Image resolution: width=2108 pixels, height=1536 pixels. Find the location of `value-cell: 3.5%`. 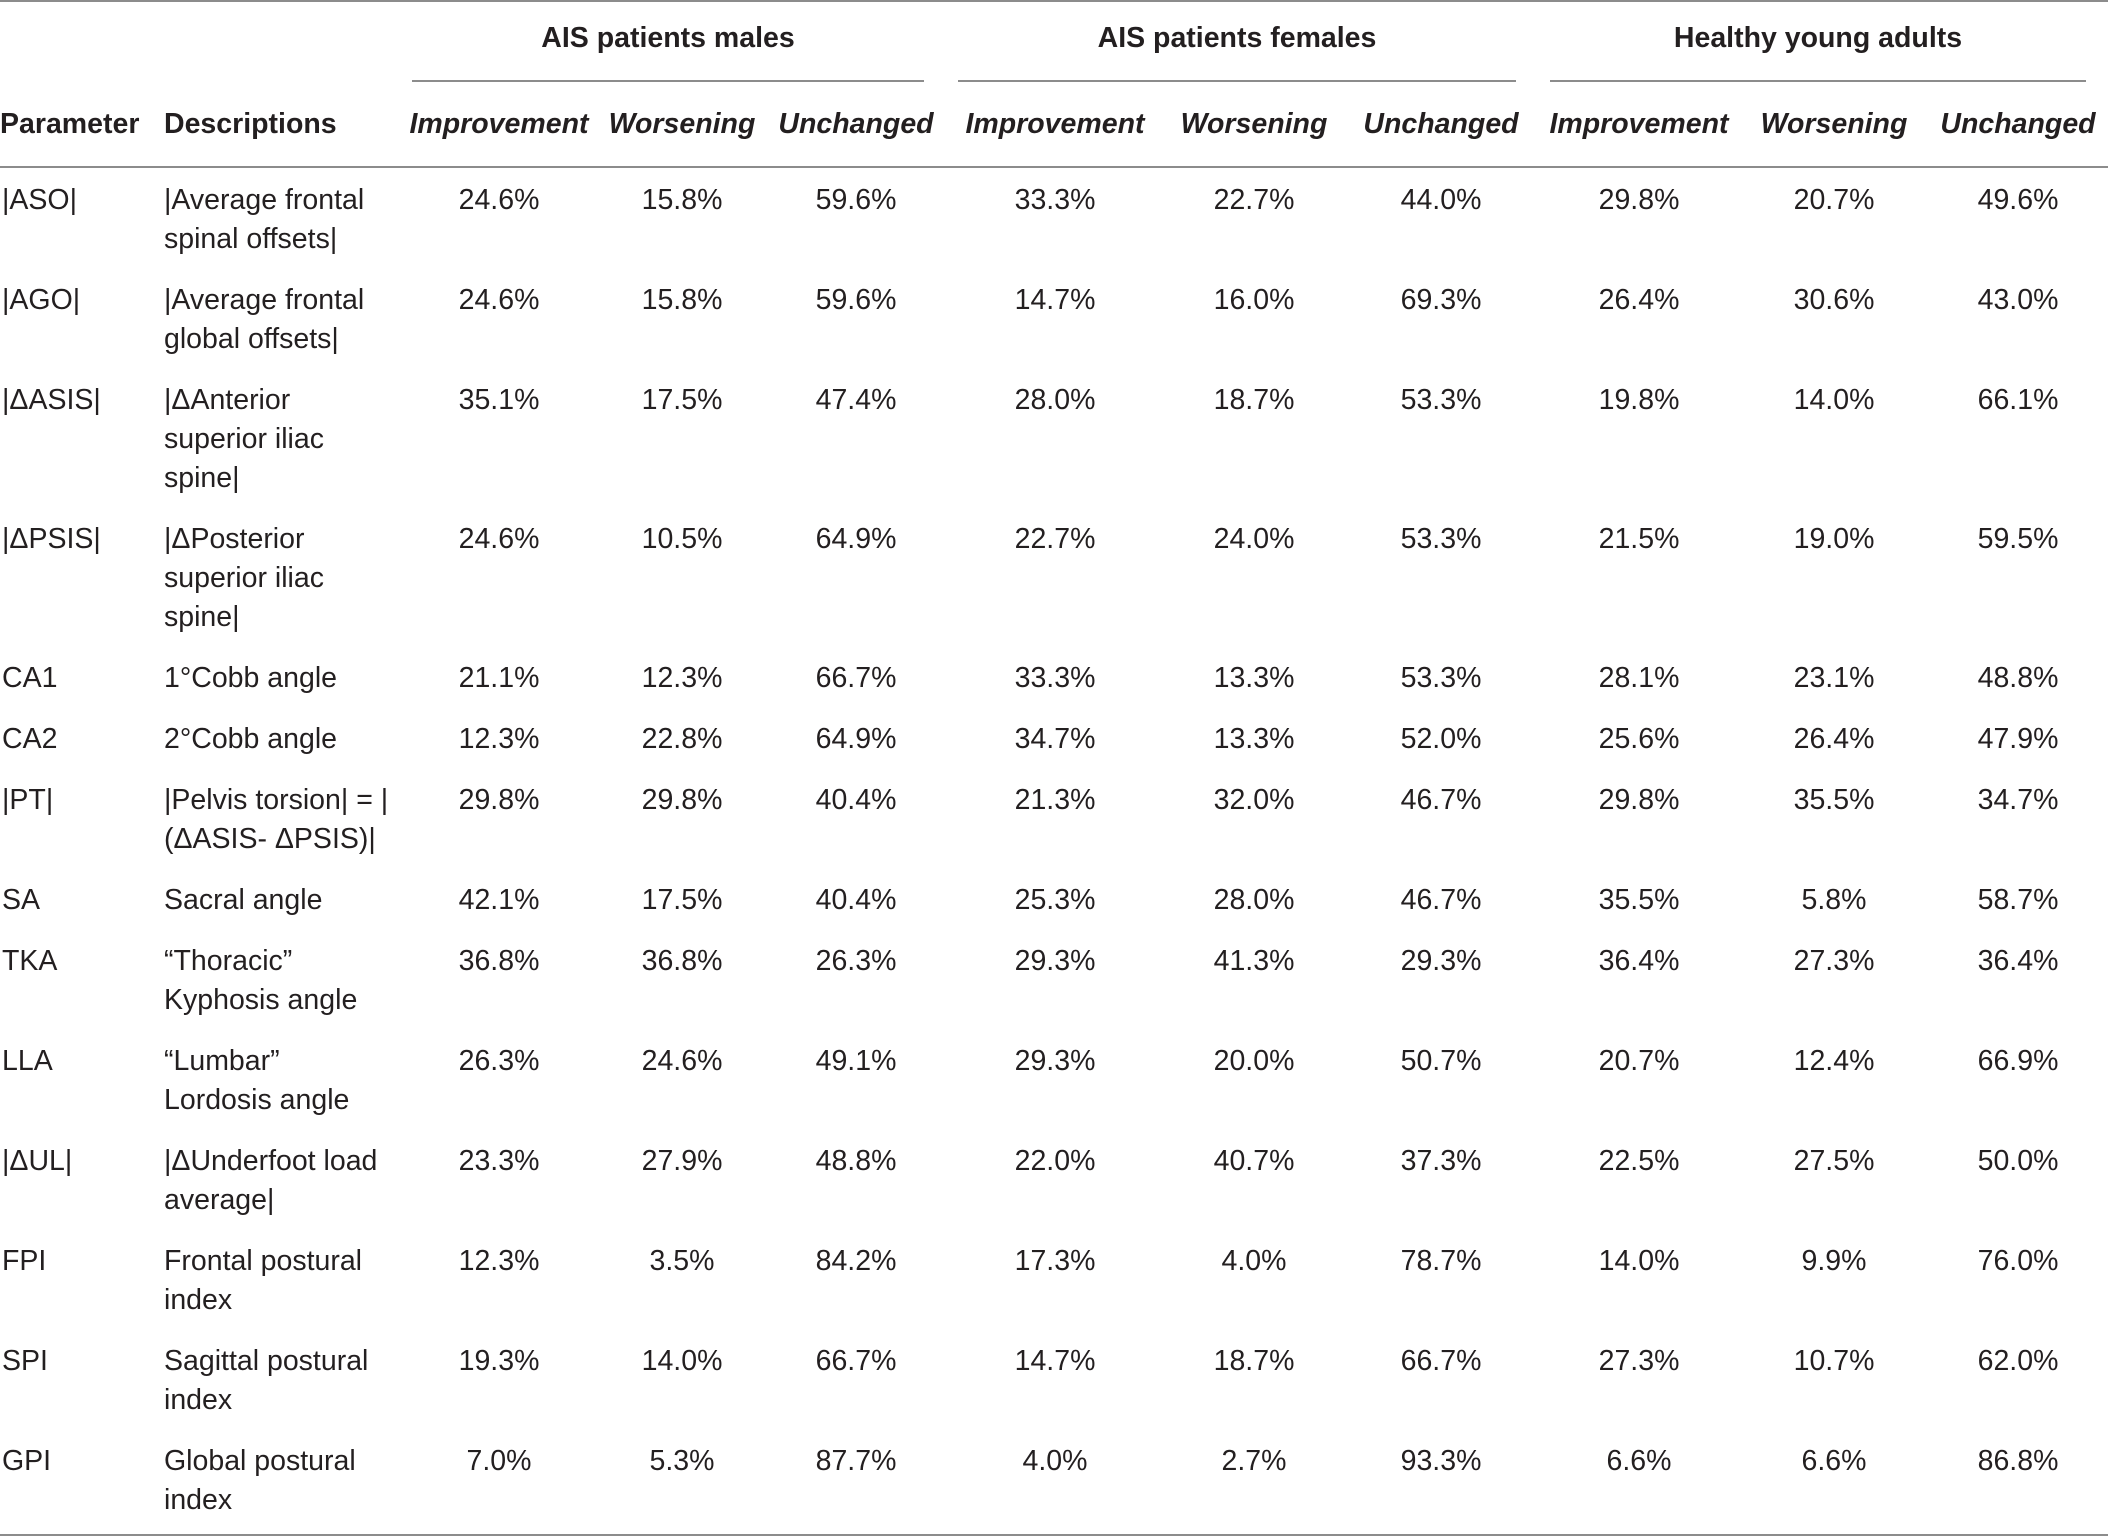

value-cell: 3.5% is located at coordinates (682, 1261).